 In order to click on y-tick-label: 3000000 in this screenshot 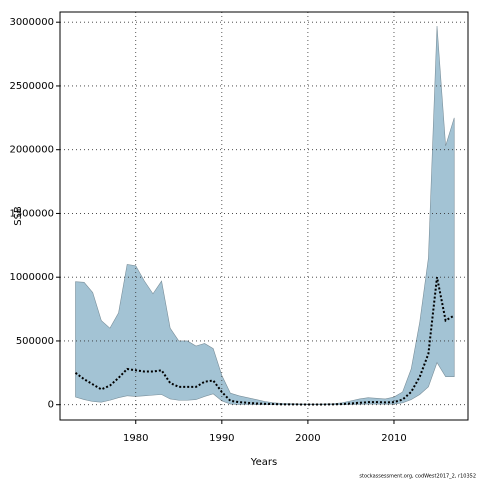, I will do `click(31, 22)`.